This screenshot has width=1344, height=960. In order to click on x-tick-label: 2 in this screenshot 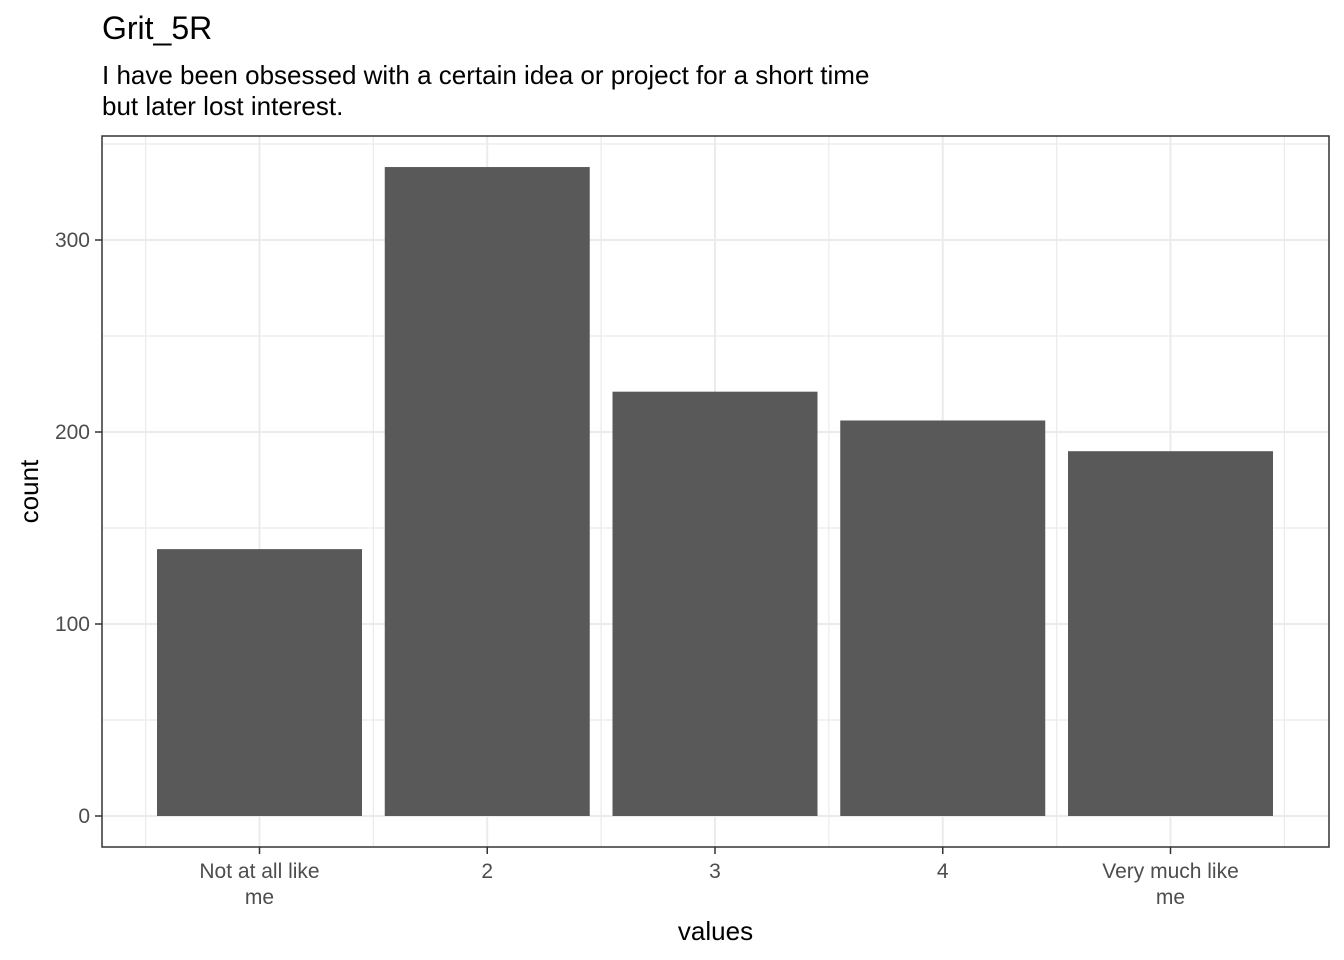, I will do `click(487, 871)`.